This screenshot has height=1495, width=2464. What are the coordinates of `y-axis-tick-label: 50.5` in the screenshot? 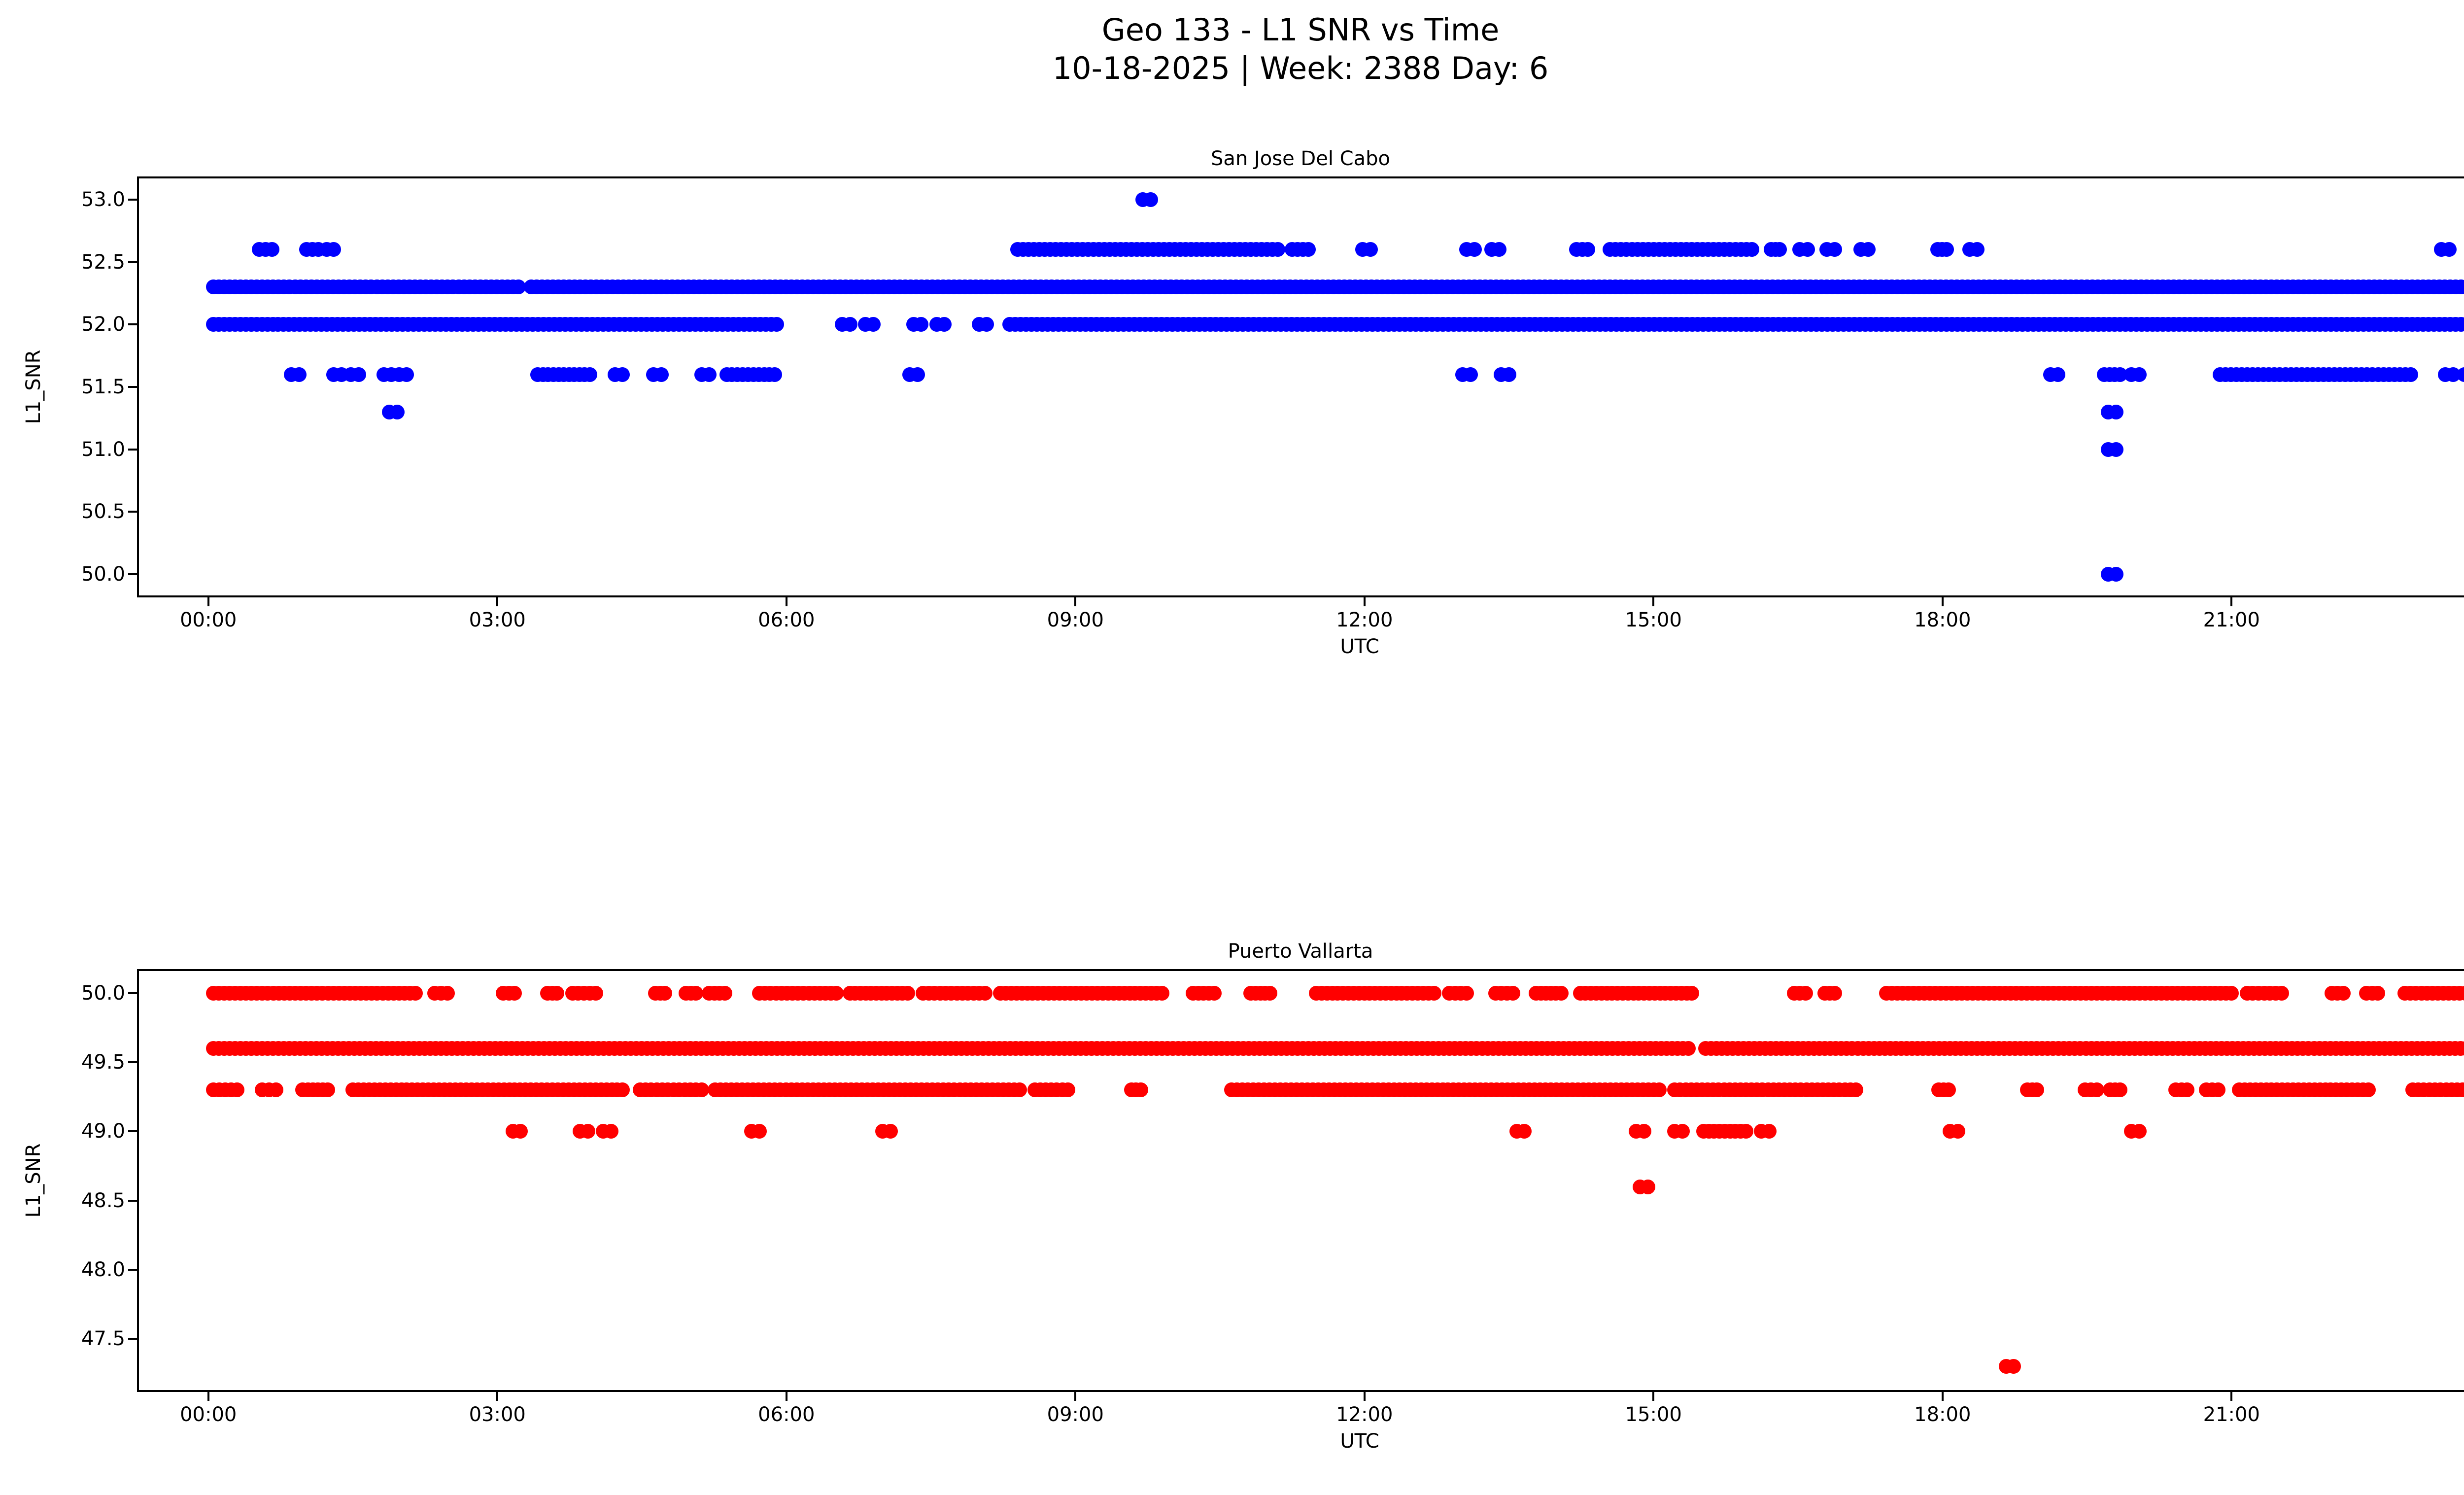 It's located at (103, 511).